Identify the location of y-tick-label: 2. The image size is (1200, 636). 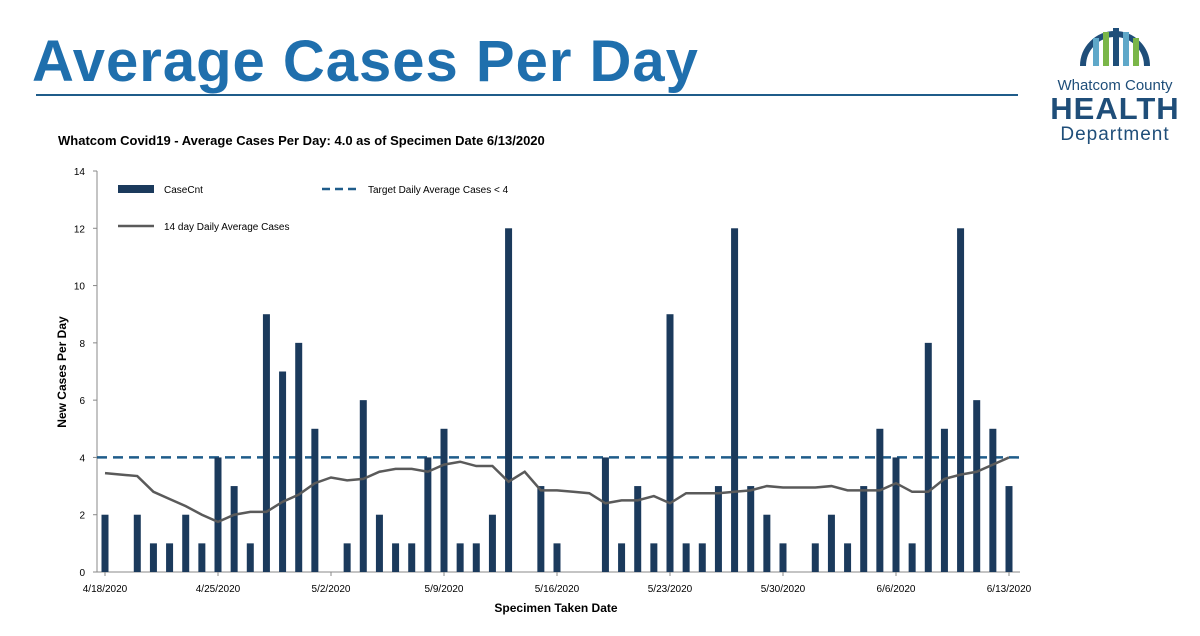
(82, 516).